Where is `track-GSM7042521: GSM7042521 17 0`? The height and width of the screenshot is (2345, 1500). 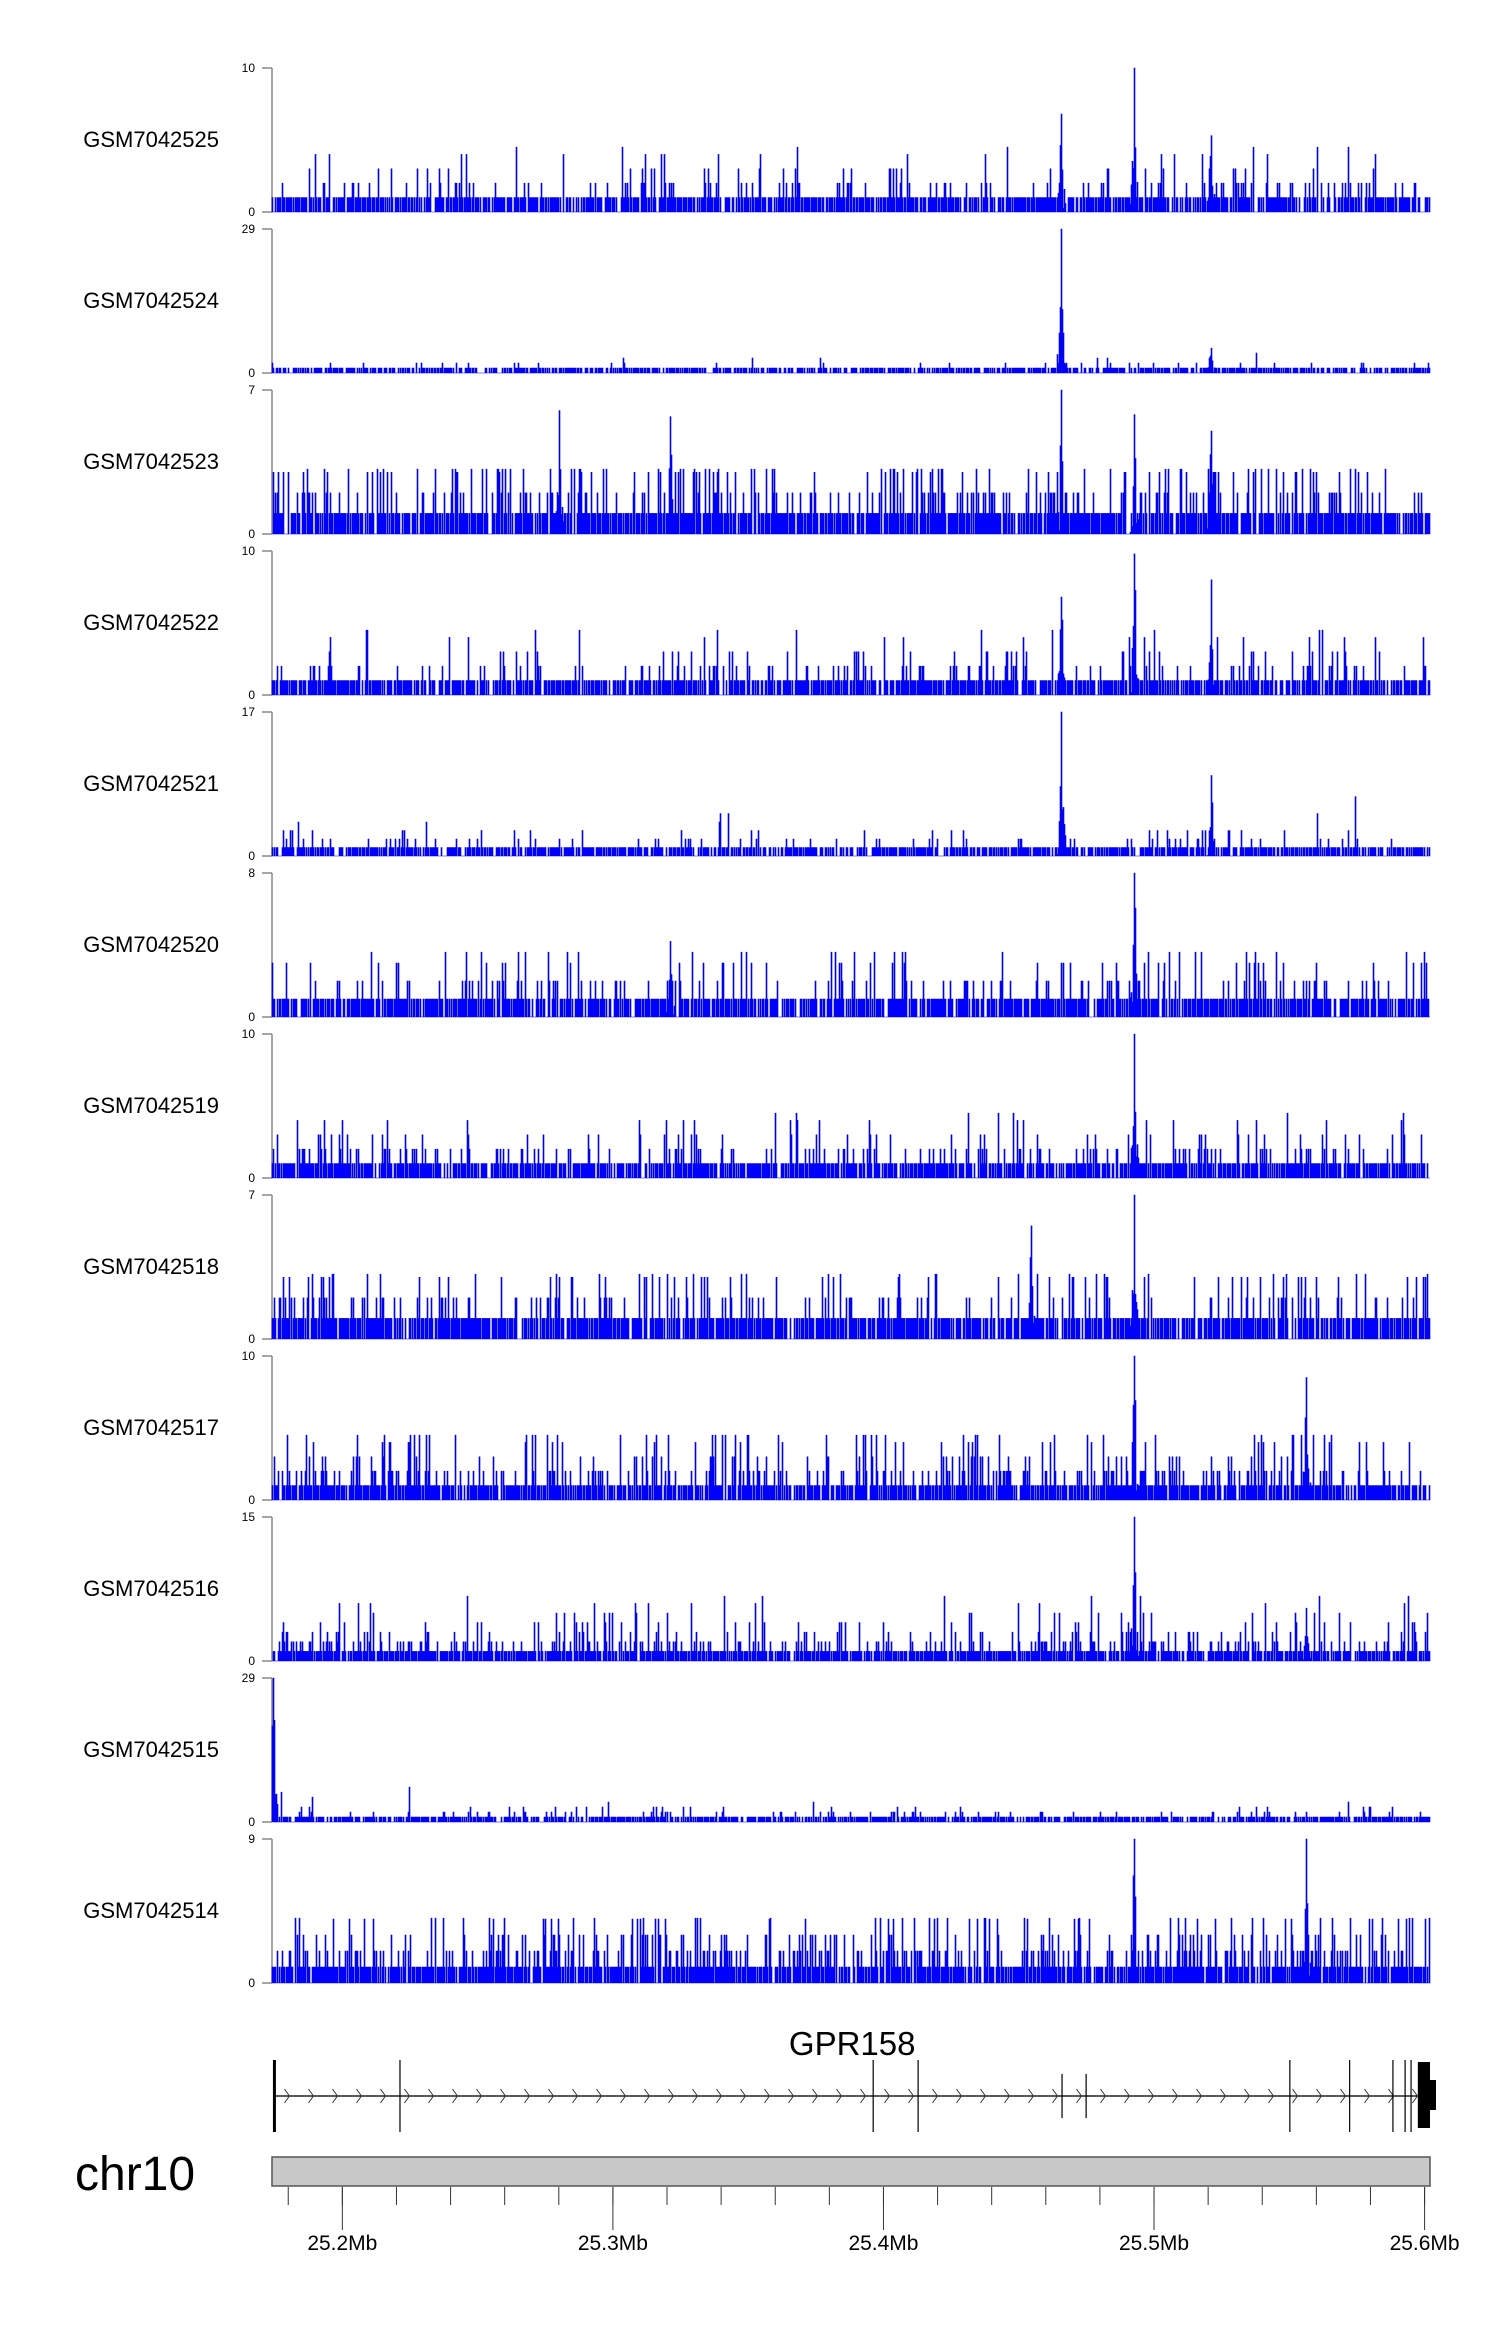 track-GSM7042521: GSM7042521 17 0 is located at coordinates (757, 784).